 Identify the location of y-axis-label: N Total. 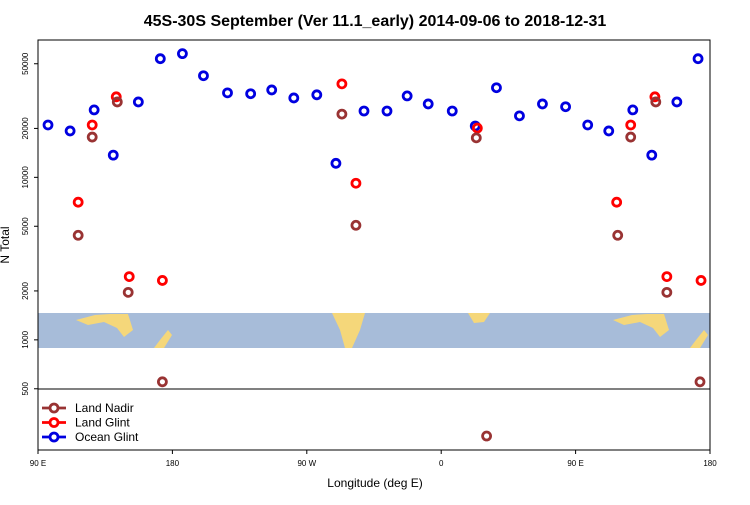
(6, 244).